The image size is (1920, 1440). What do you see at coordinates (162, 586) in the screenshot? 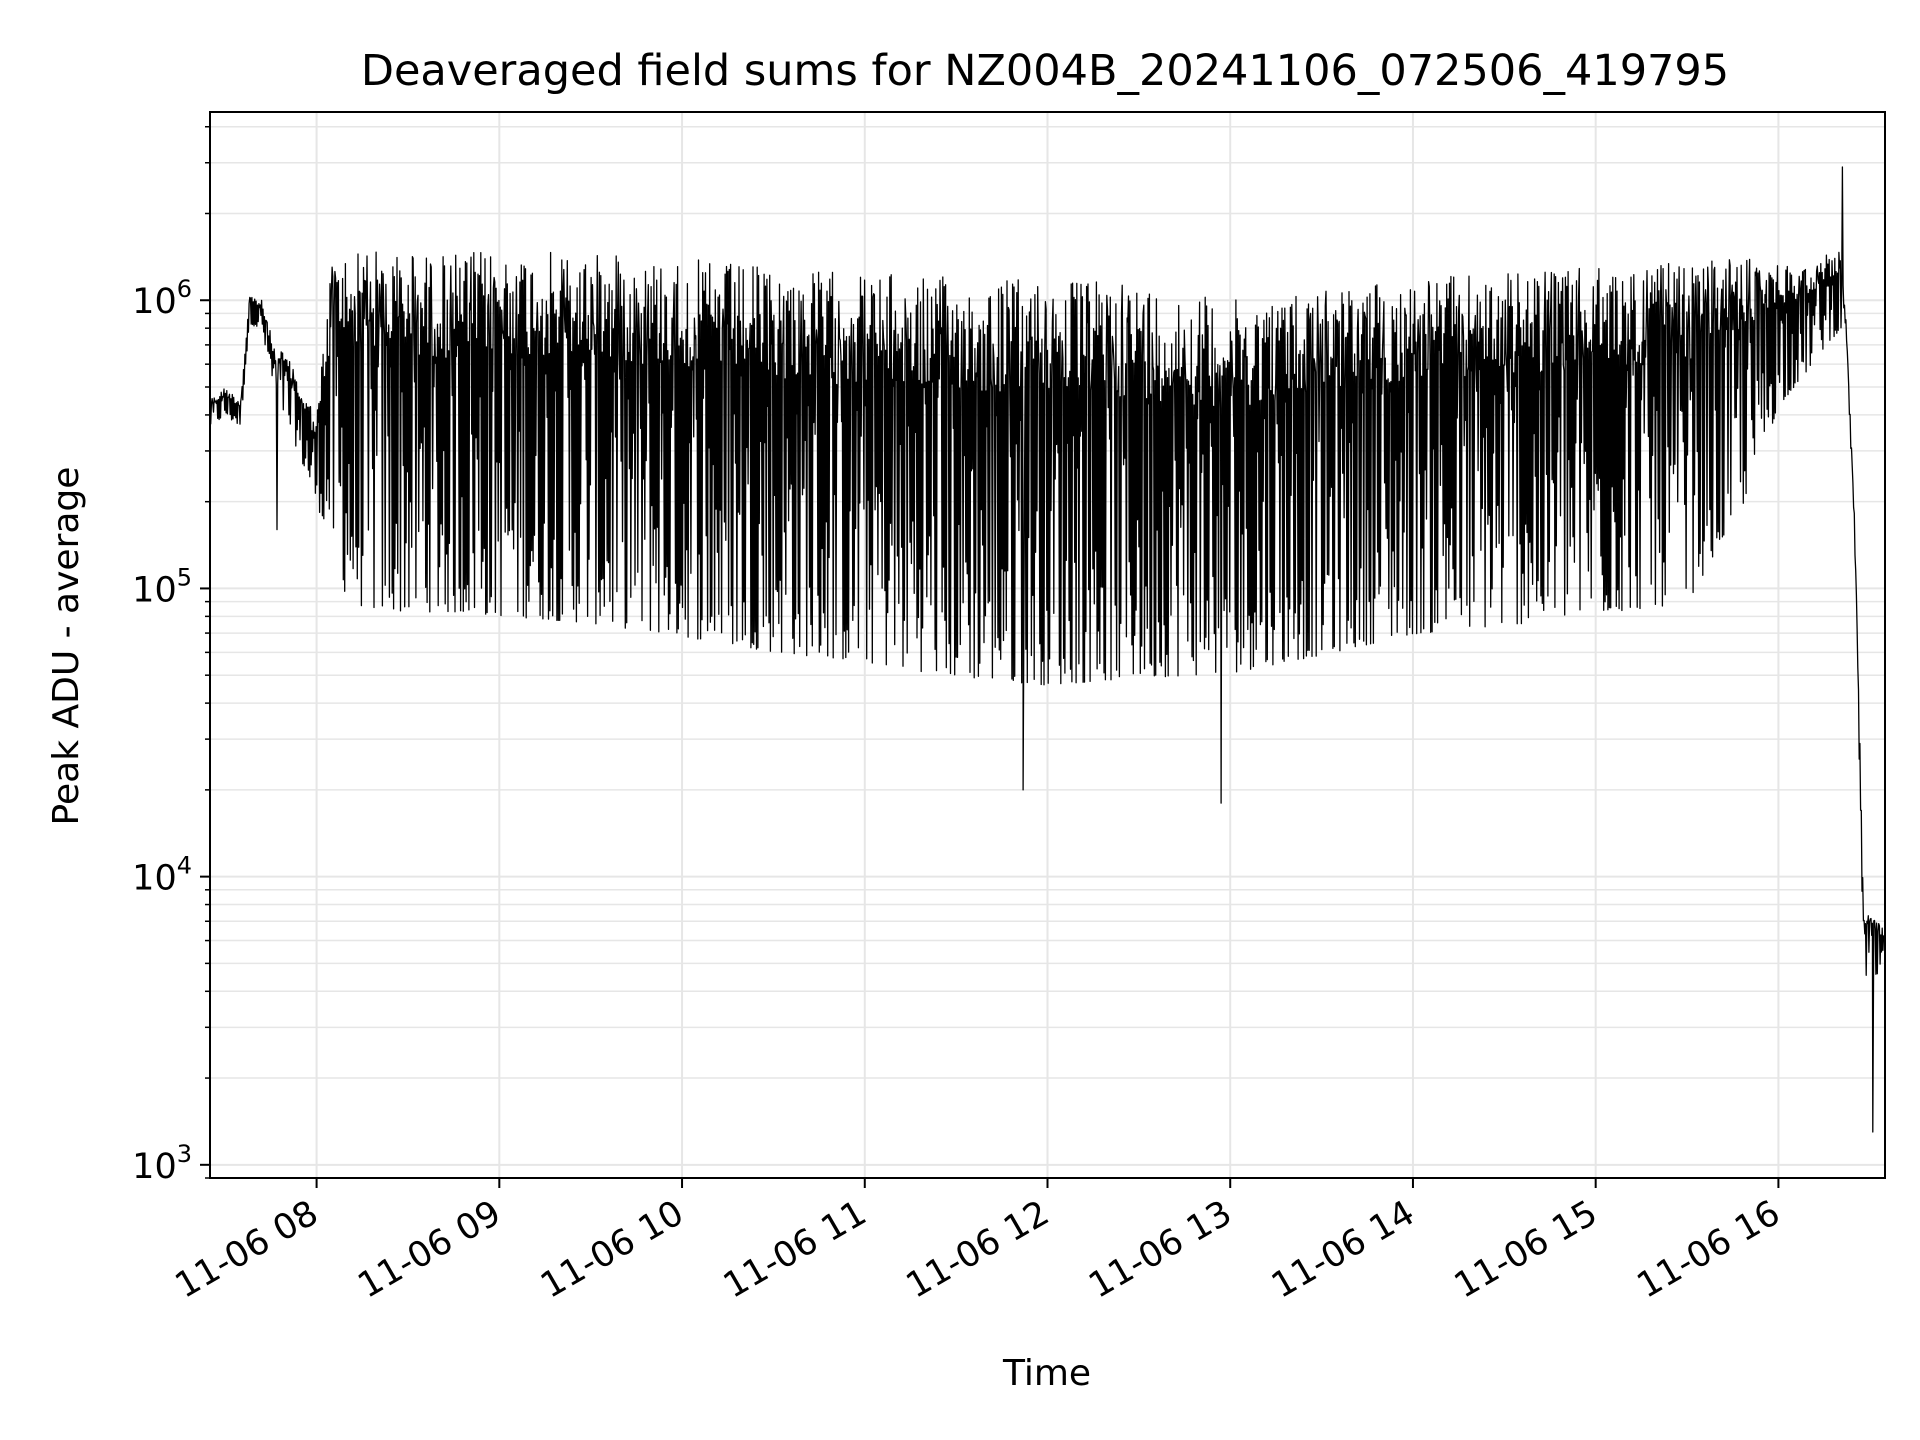
I see `y-tick-label: 10⁵` at bounding box center [162, 586].